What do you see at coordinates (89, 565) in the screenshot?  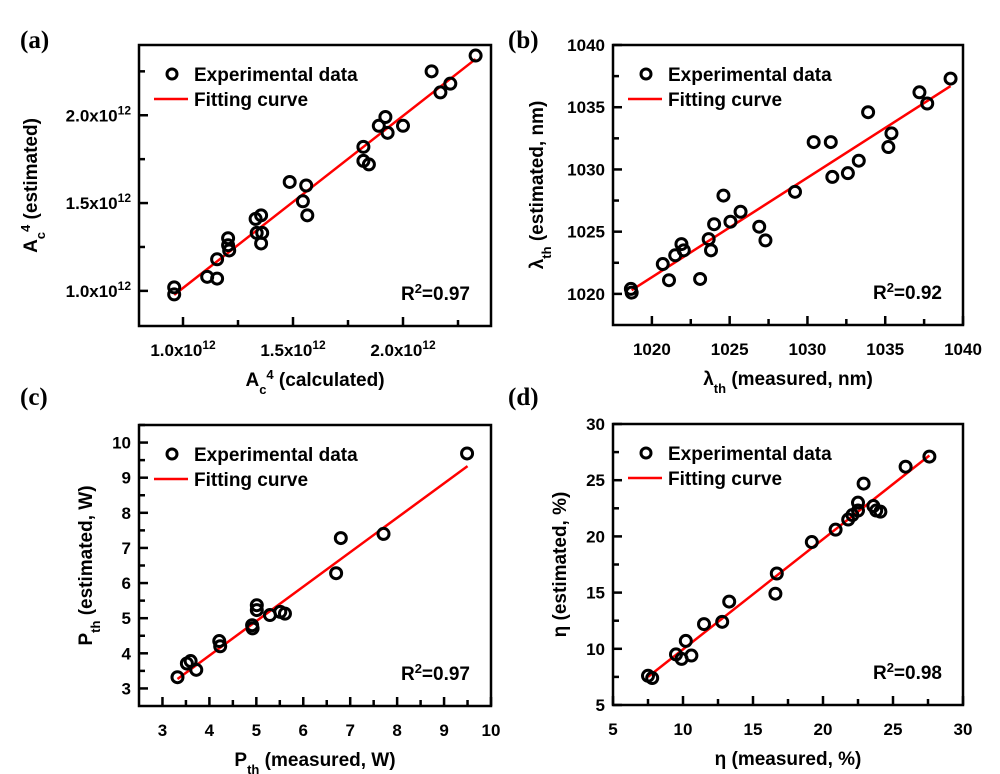 I see `y-axis-label: Pth (estimated, W)` at bounding box center [89, 565].